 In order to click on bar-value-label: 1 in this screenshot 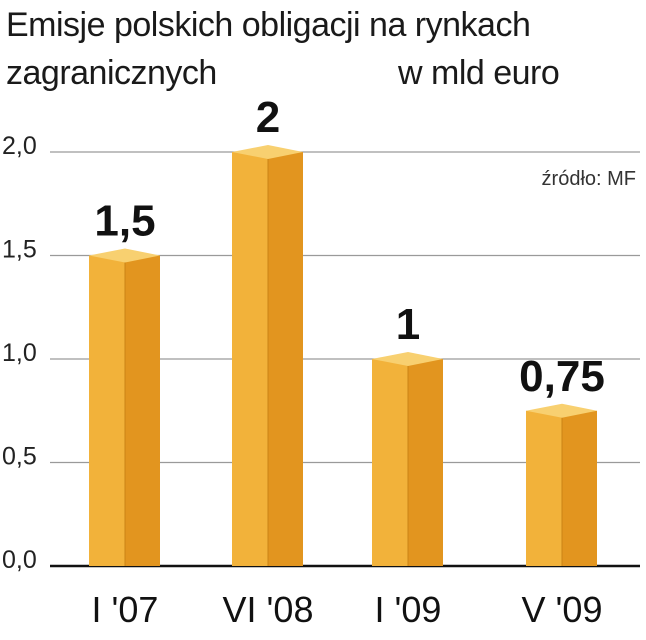, I will do `click(408, 324)`.